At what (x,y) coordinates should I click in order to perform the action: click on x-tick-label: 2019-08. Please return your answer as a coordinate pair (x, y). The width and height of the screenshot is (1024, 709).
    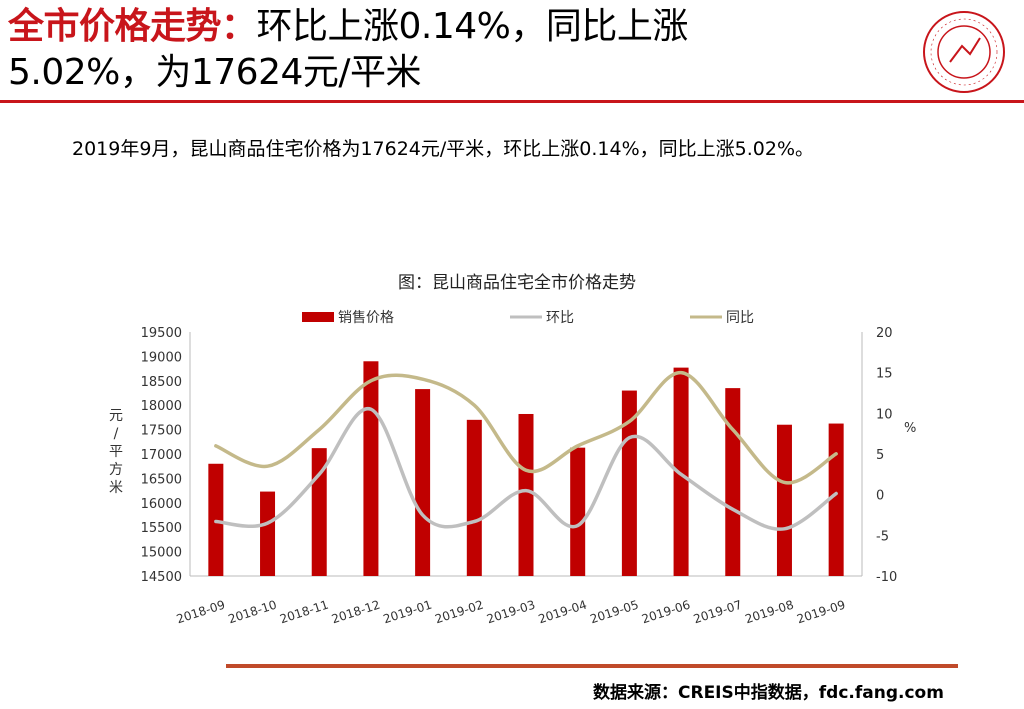
    Looking at the image, I should click on (769, 612).